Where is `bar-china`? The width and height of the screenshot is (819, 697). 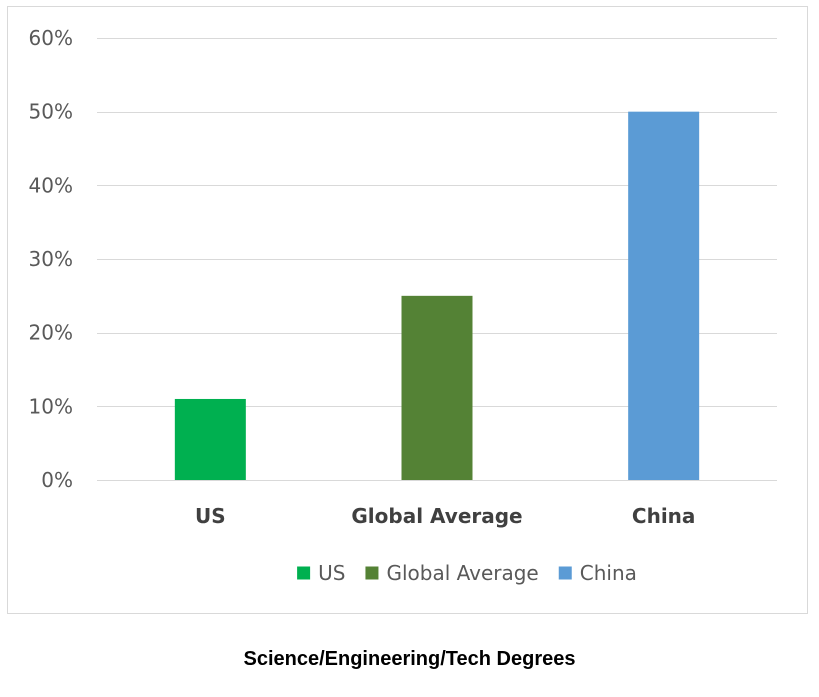
bar-china is located at coordinates (664, 296).